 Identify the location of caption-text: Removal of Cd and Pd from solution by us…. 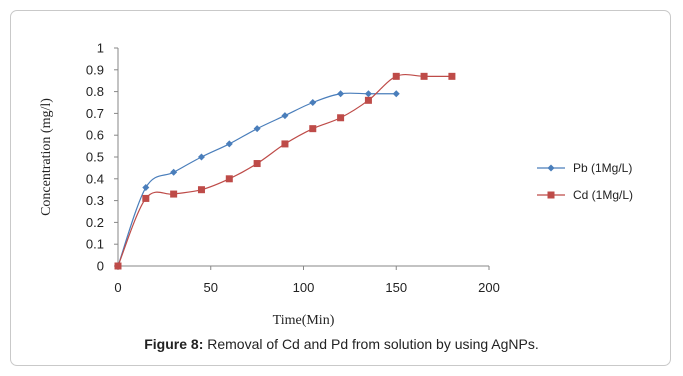
(371, 344).